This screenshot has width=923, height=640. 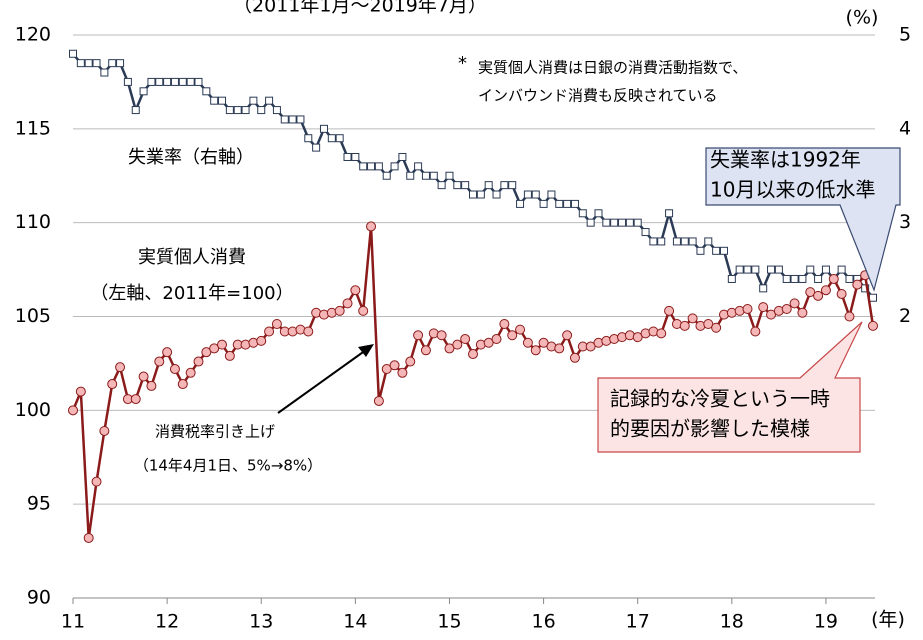 I want to click on series-note: （左軸、2011年=100）, so click(x=191, y=293).